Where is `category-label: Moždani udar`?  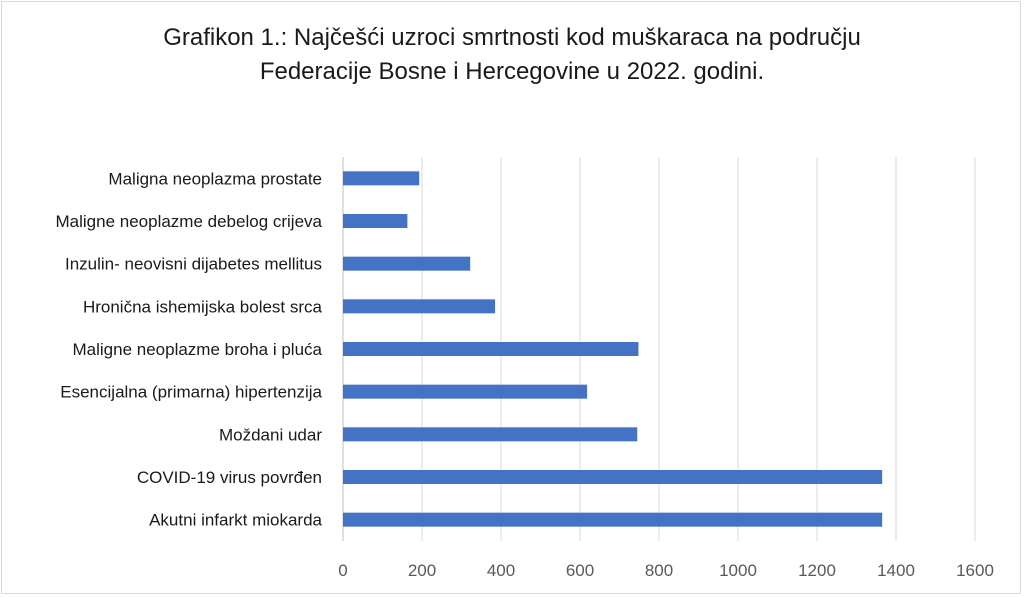 category-label: Moždani udar is located at coordinates (270, 434).